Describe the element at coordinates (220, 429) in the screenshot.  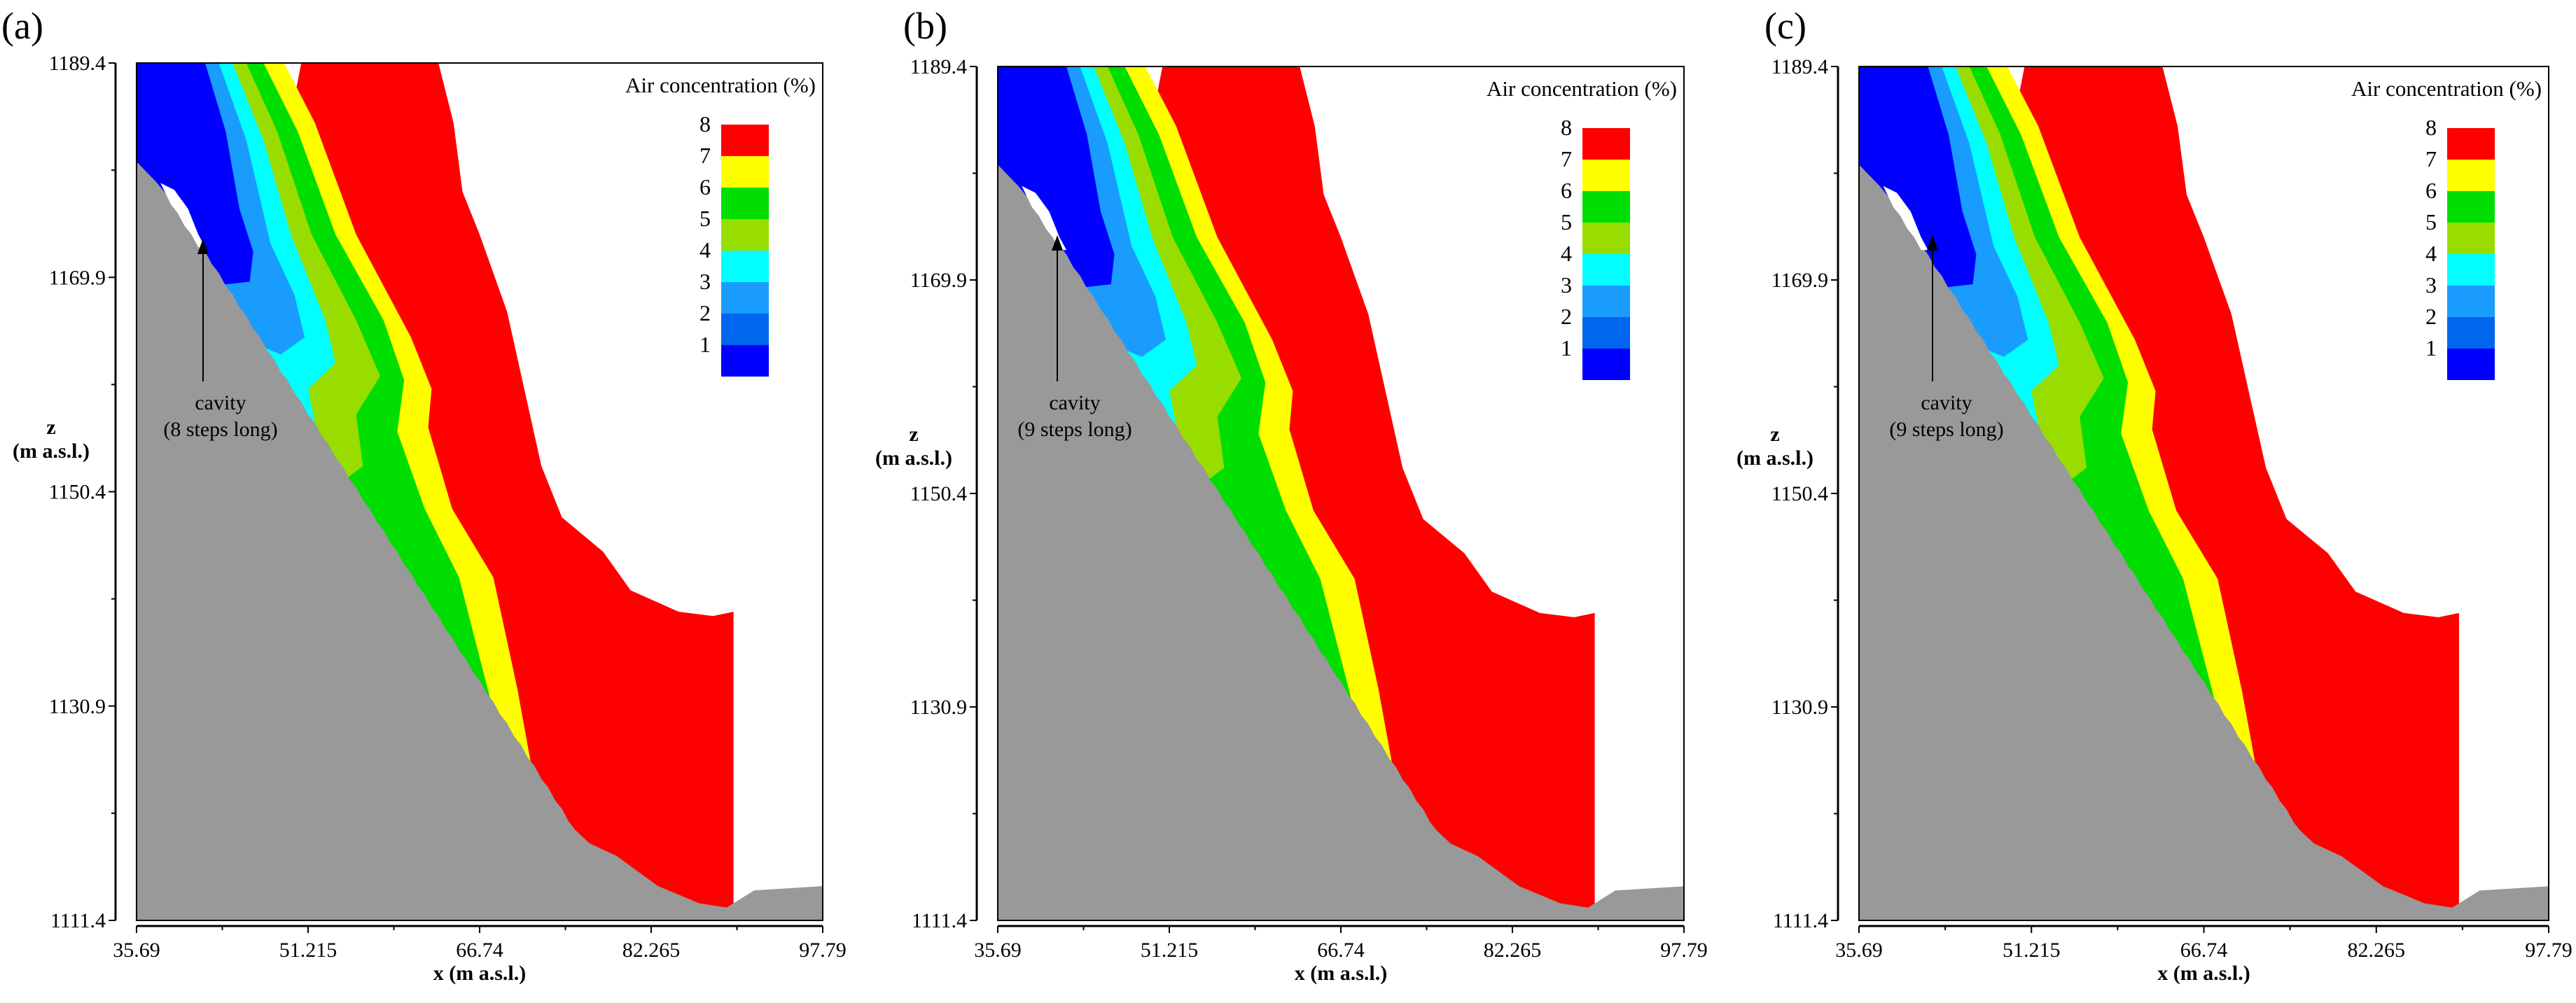
I see `cavity-length-label: (8 steps long)` at that location.